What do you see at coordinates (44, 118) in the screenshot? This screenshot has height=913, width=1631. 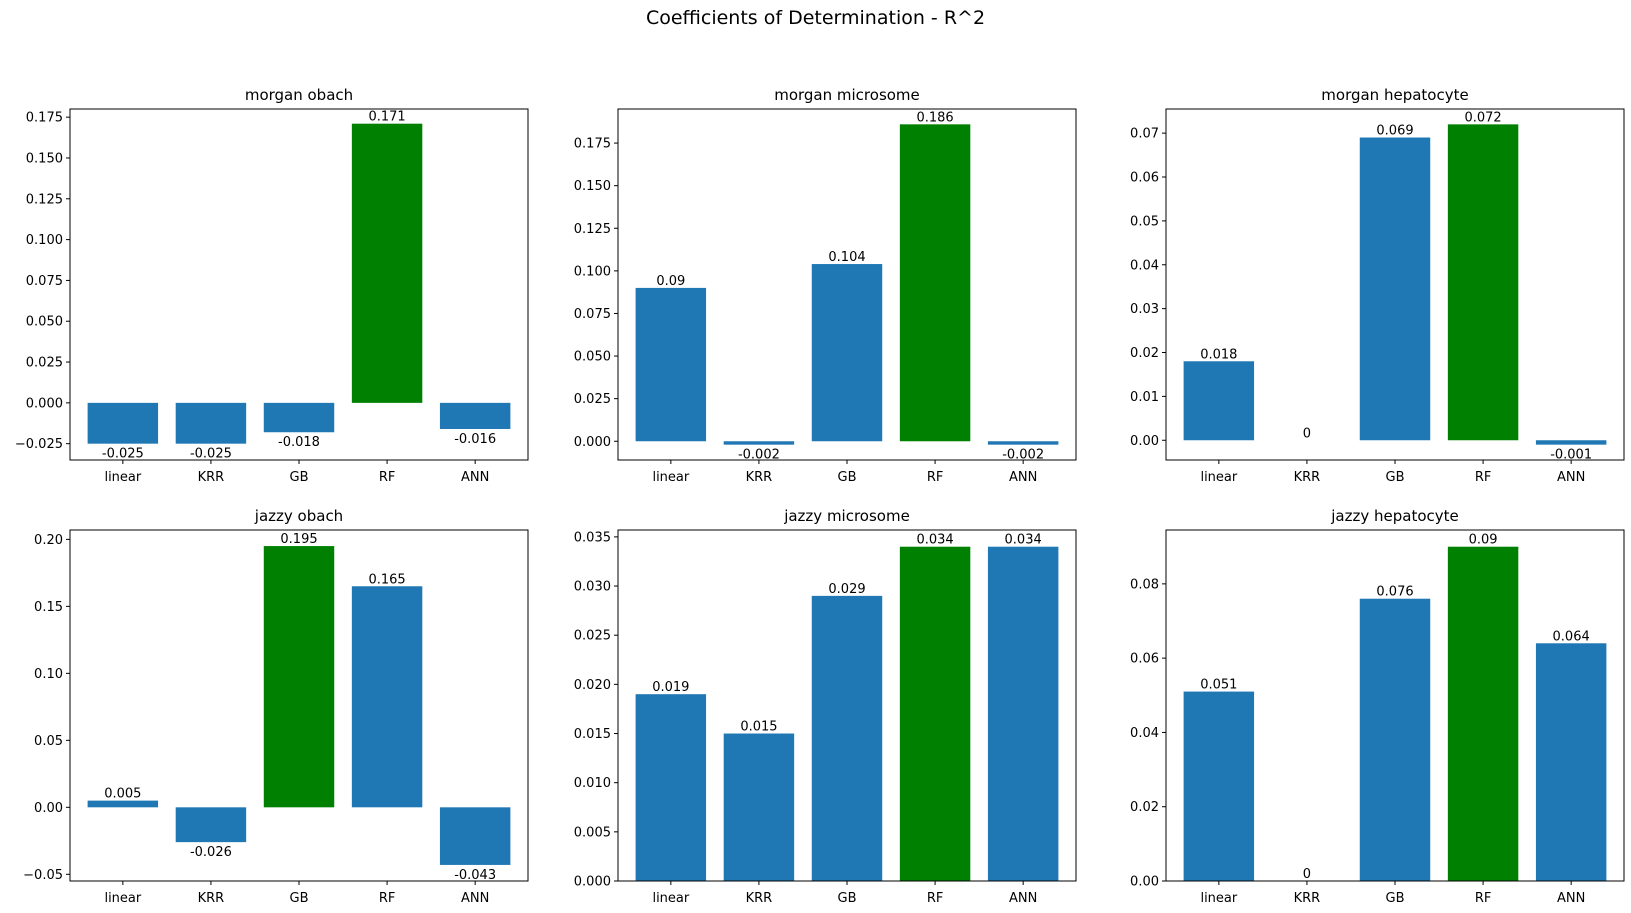 I see `y-tick-label: 0.175` at bounding box center [44, 118].